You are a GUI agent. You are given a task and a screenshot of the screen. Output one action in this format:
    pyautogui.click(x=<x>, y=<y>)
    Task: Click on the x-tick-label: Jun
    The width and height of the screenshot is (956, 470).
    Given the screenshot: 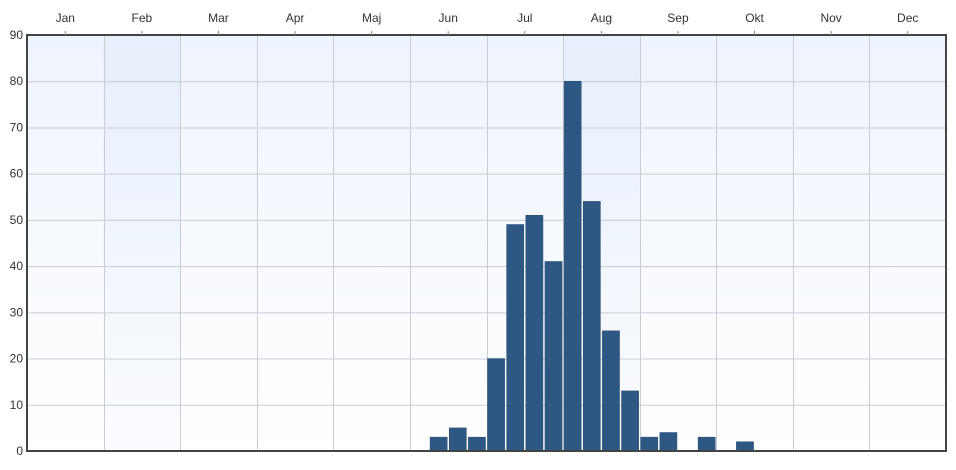 What is the action you would take?
    pyautogui.click(x=448, y=18)
    